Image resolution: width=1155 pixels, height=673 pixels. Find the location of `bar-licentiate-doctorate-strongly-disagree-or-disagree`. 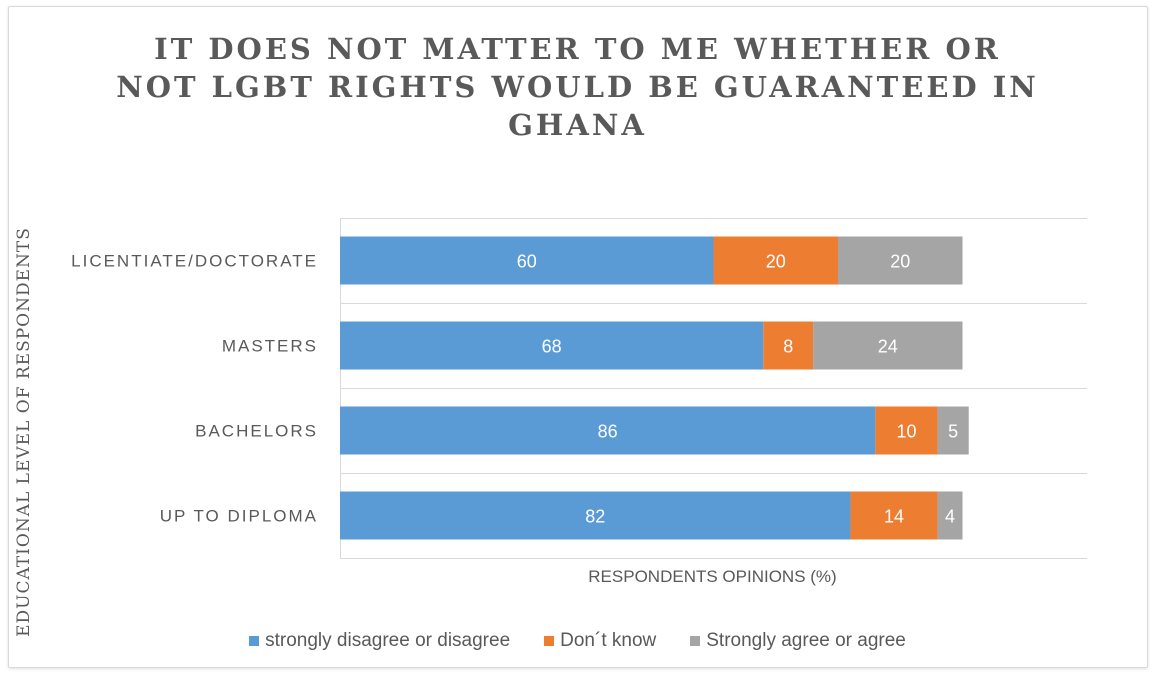

bar-licentiate-doctorate-strongly-disagree-or-disagree is located at coordinates (527, 260).